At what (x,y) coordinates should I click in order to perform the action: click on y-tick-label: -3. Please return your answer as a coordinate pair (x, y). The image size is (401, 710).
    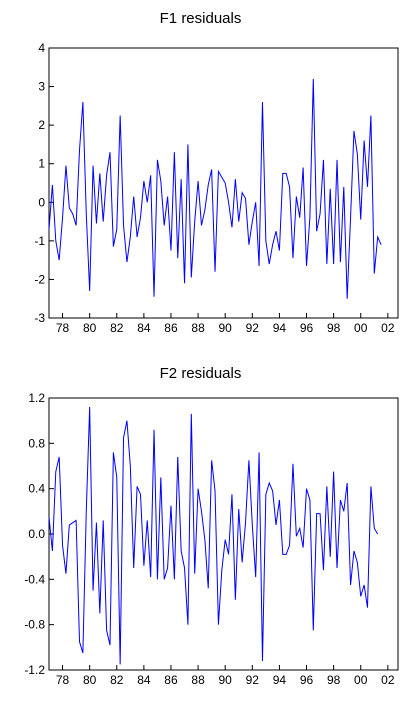
    Looking at the image, I should click on (39, 318).